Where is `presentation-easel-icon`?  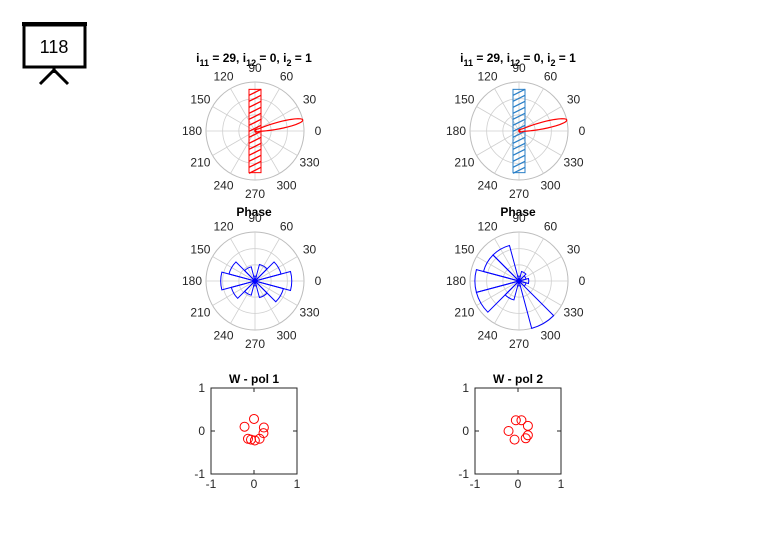 presentation-easel-icon is located at coordinates (54, 54).